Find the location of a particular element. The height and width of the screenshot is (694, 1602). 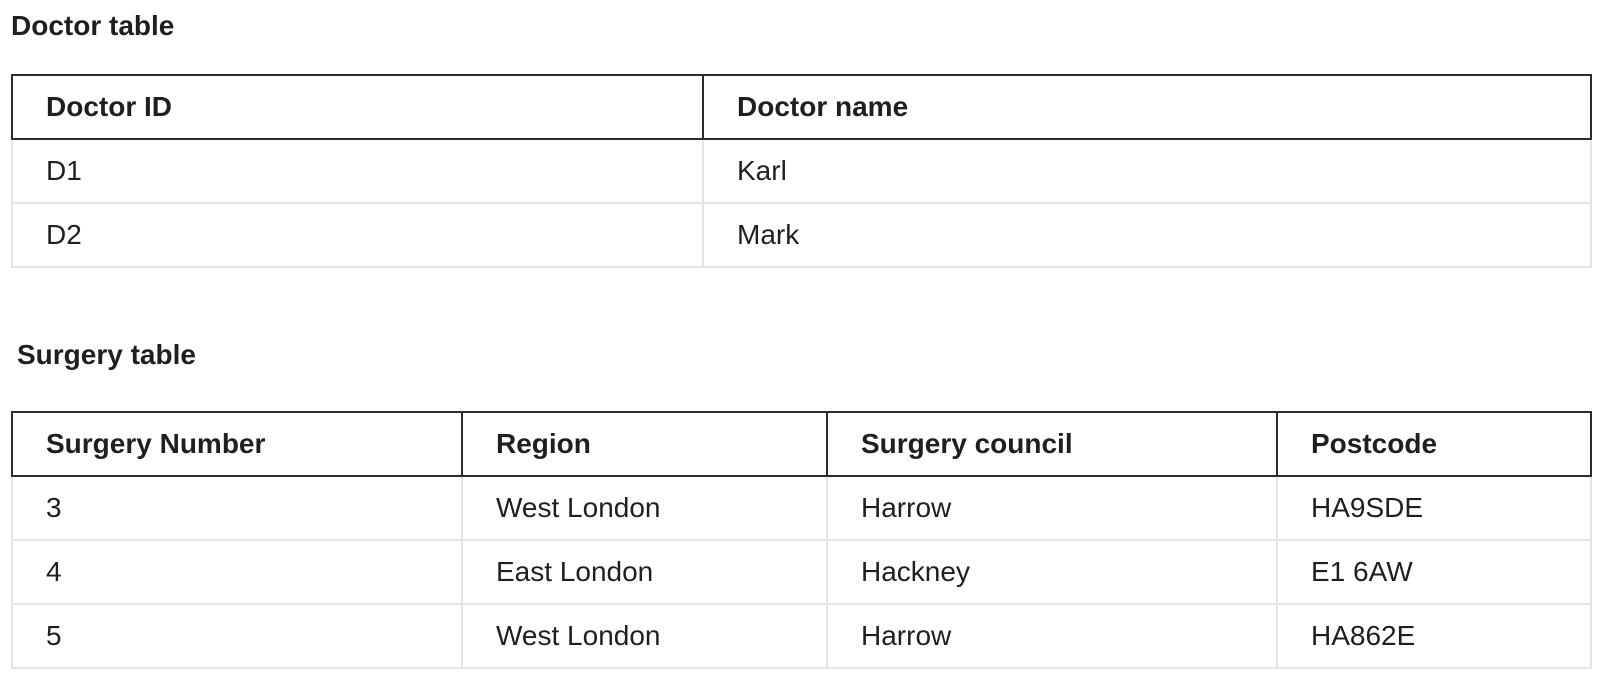

postcode-cell: HA862E is located at coordinates (1434, 636).